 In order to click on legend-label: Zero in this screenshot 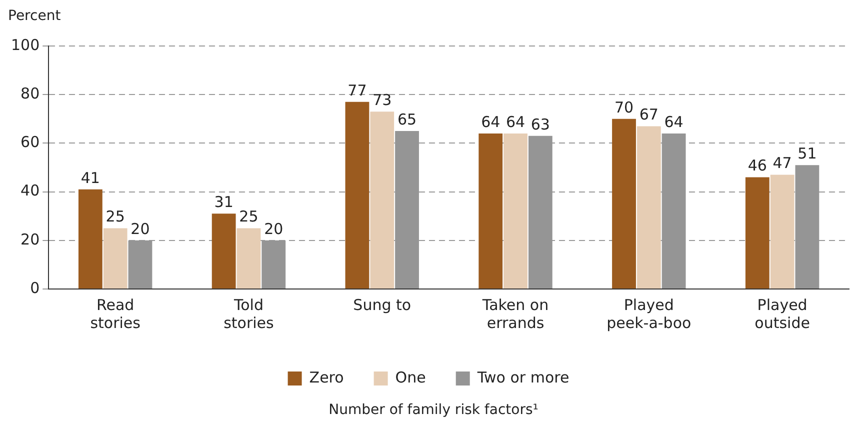, I will do `click(326, 377)`.